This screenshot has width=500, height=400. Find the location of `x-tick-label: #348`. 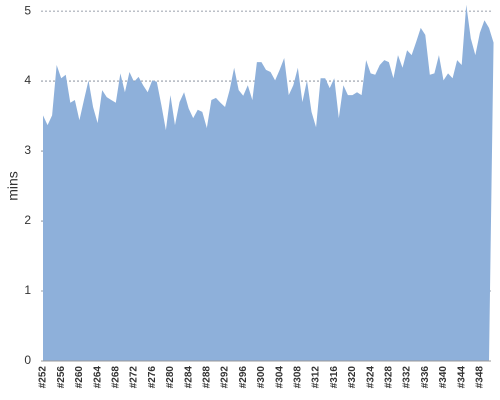

x-tick-label: #348 is located at coordinates (480, 377).